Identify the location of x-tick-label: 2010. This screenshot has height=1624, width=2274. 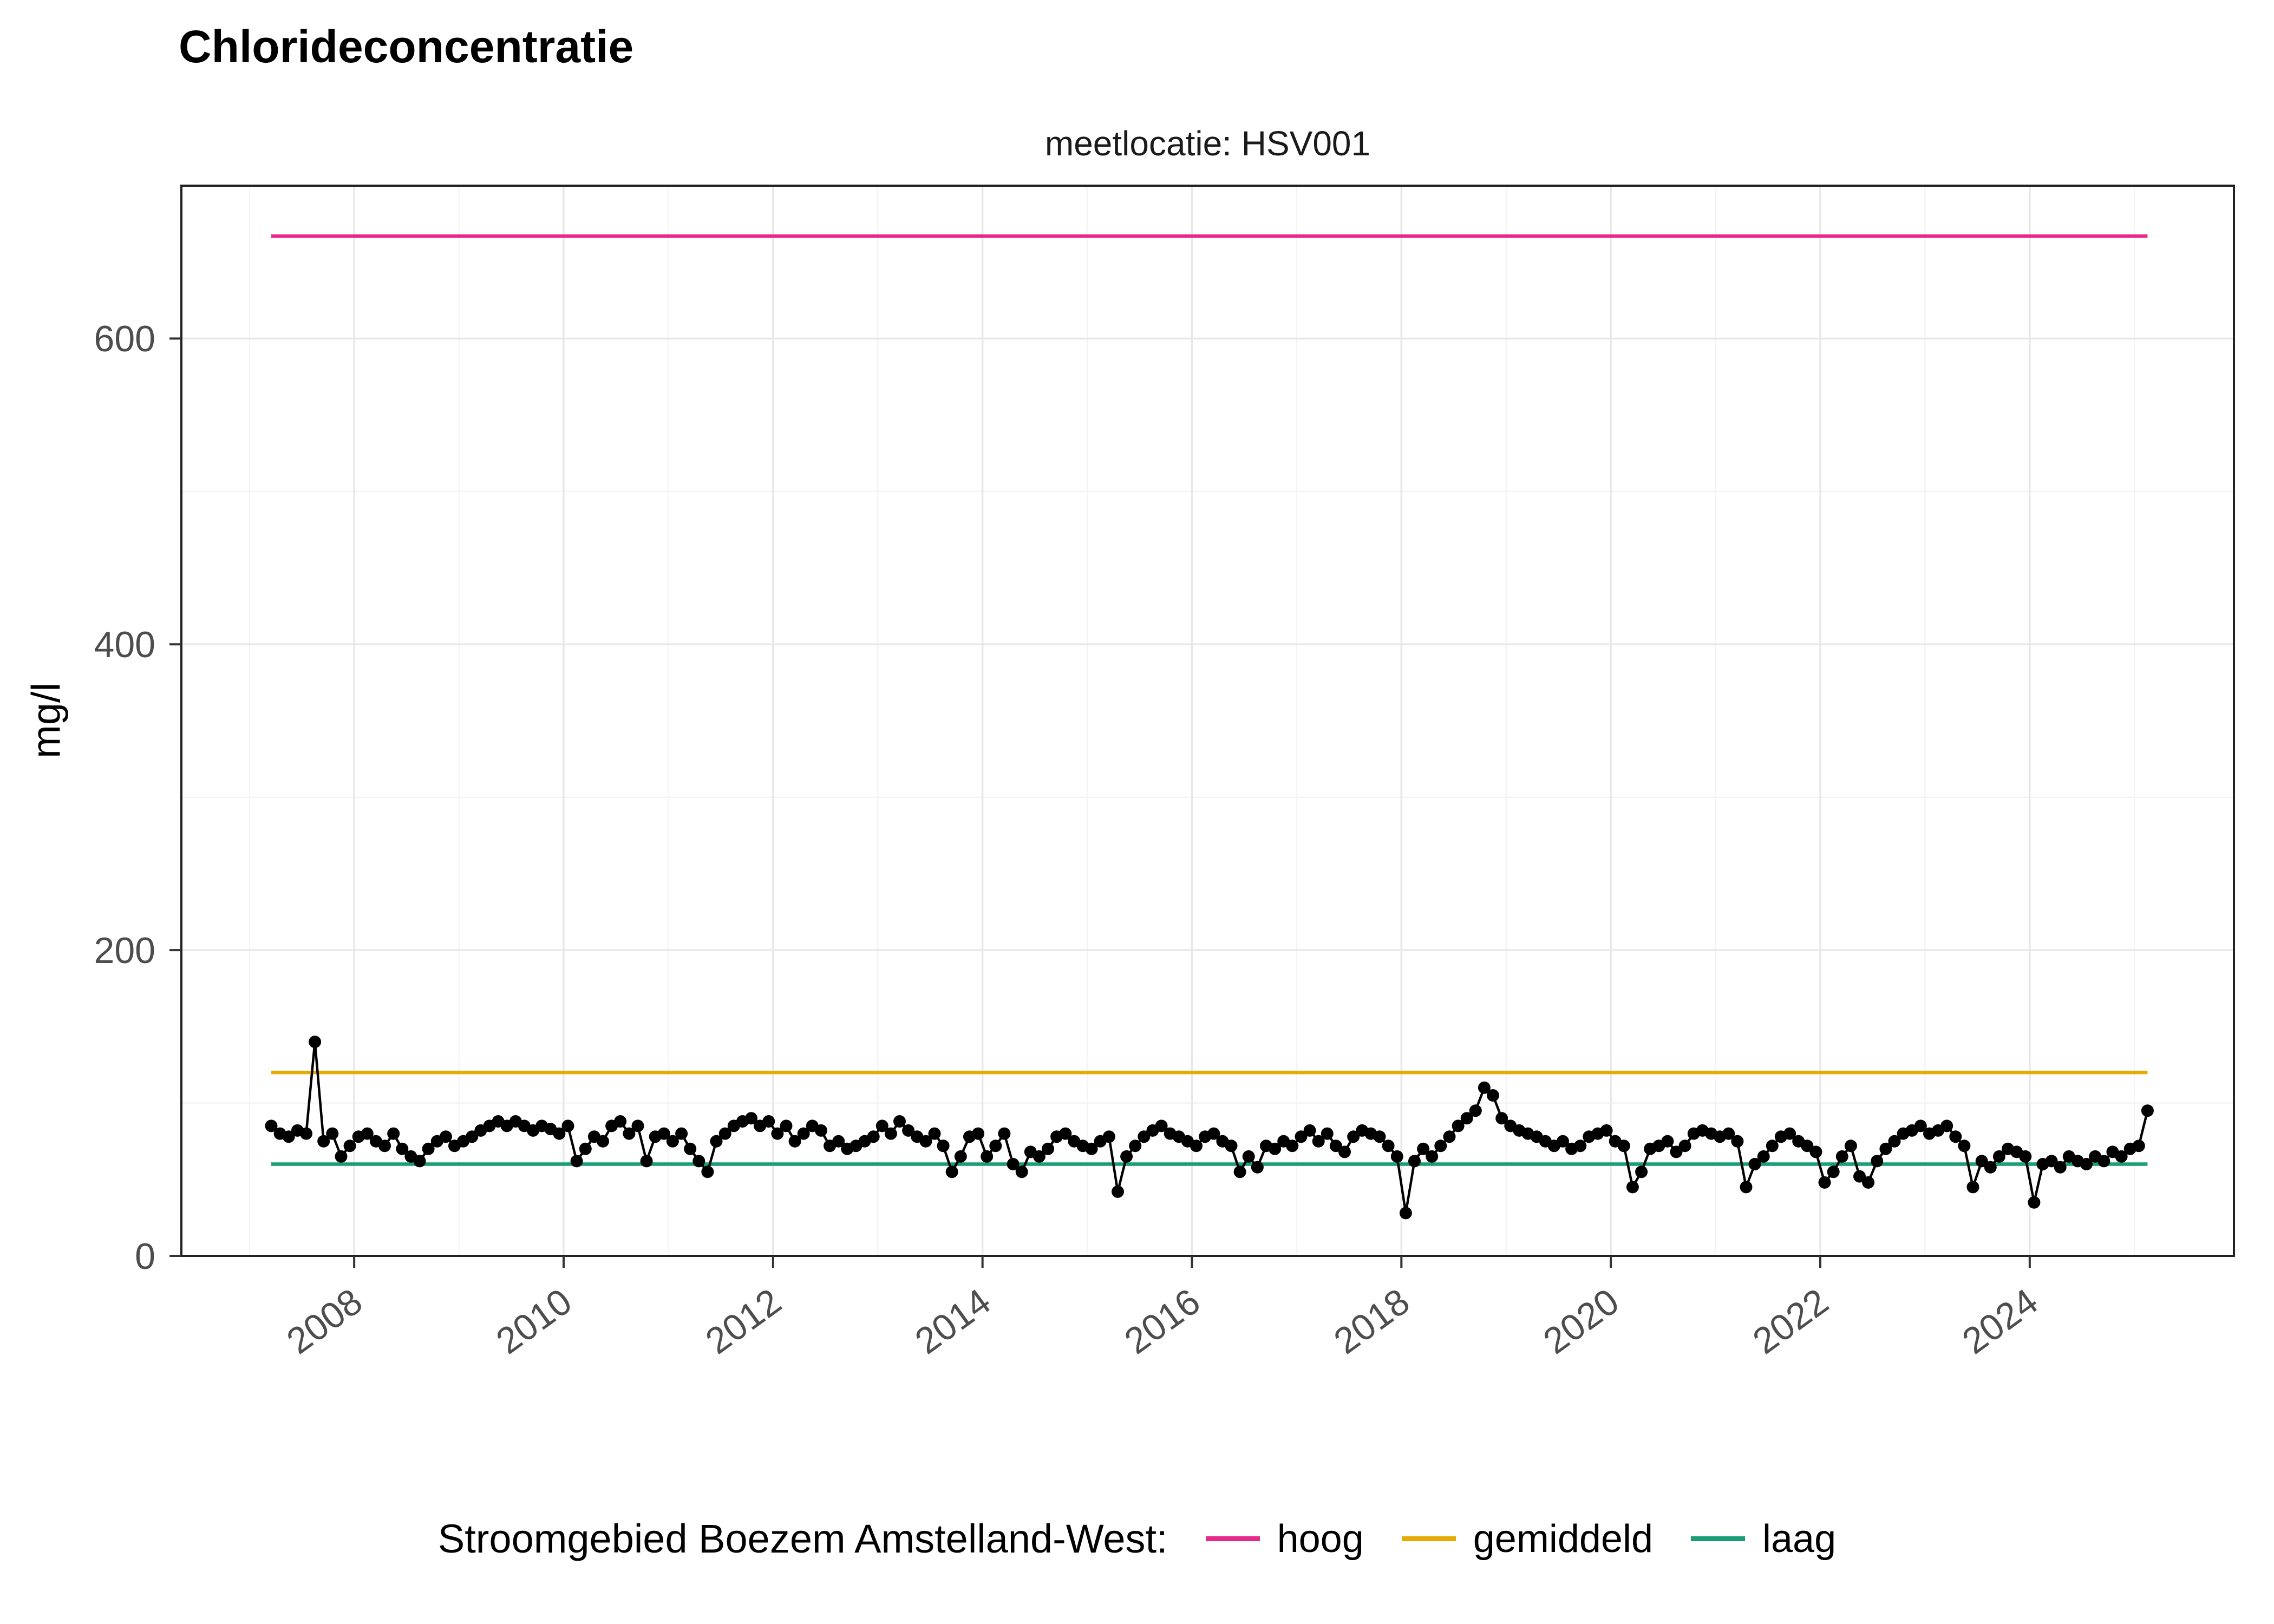
(534, 1322).